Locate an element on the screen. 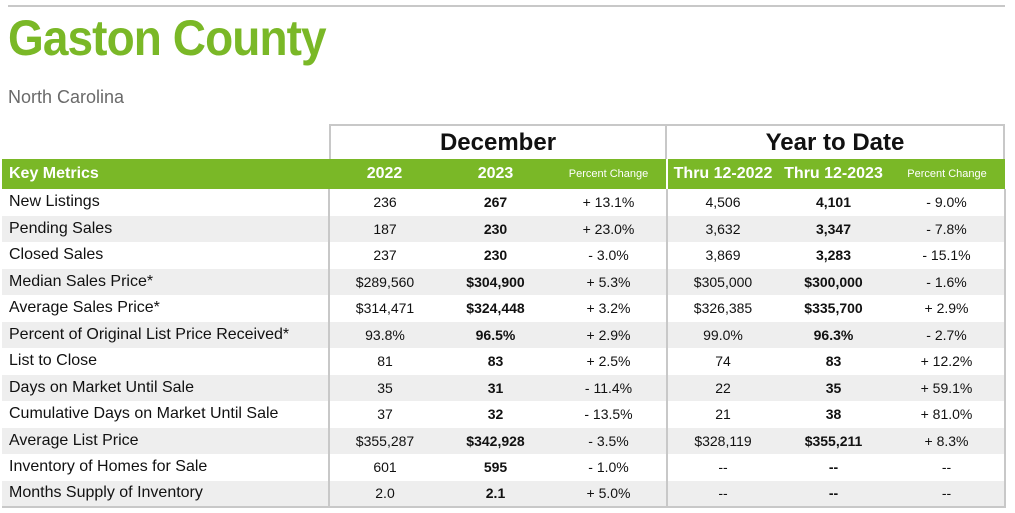 The image size is (1015, 513). value-dec-2022: 237 is located at coordinates (384, 255).